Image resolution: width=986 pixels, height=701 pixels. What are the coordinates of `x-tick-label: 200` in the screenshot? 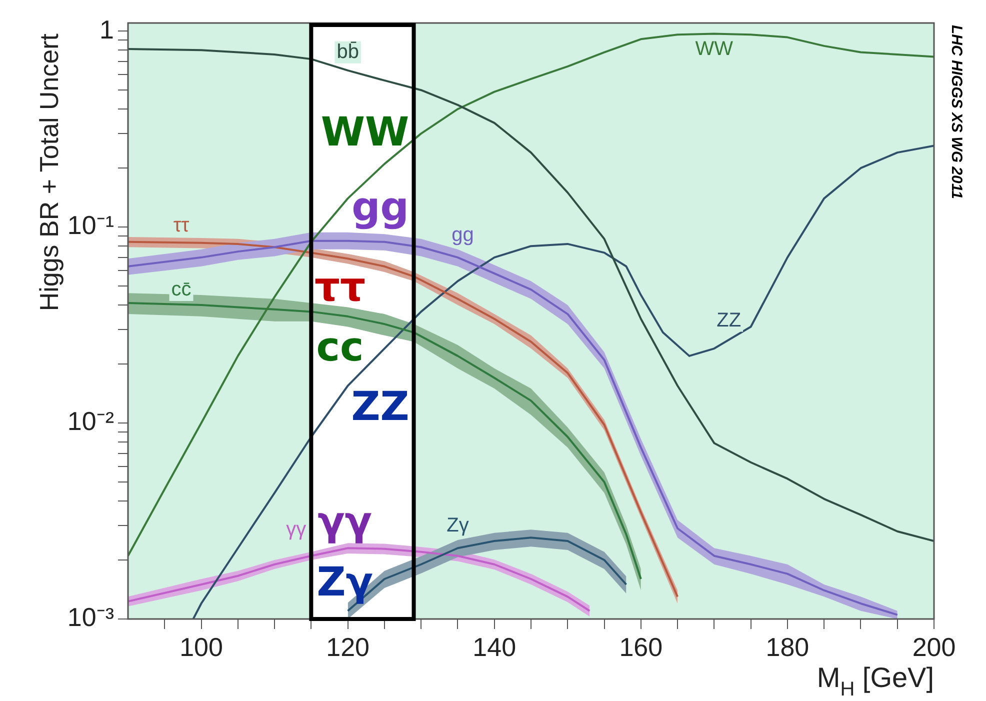 It's located at (934, 647).